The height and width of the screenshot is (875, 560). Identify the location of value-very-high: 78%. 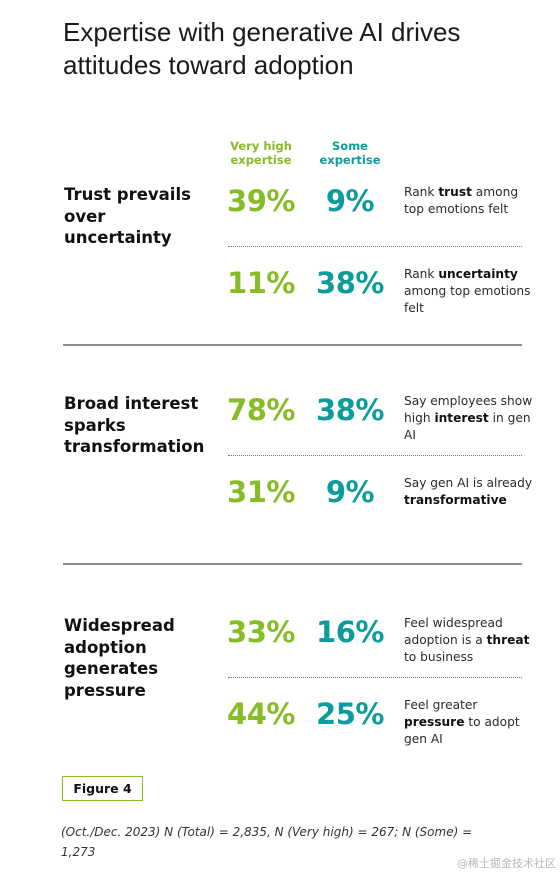
(261, 410).